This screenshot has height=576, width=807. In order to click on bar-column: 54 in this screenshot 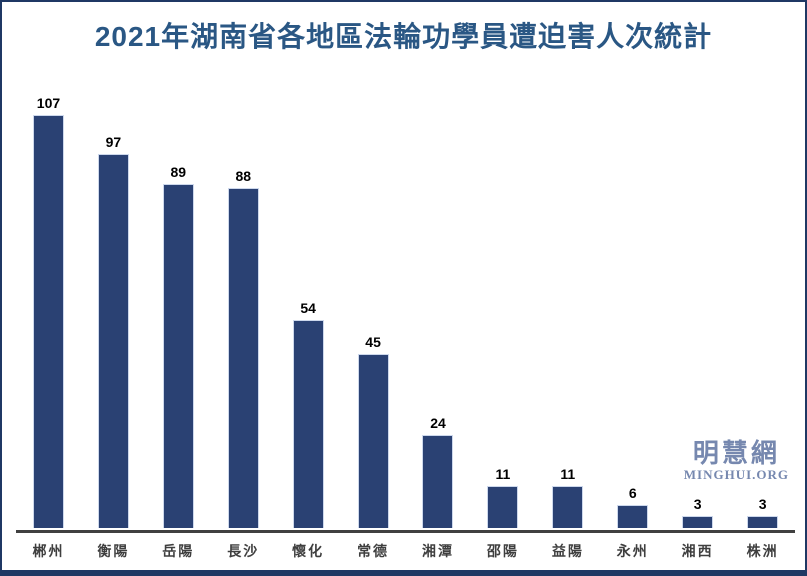, I will do `click(308, 414)`.